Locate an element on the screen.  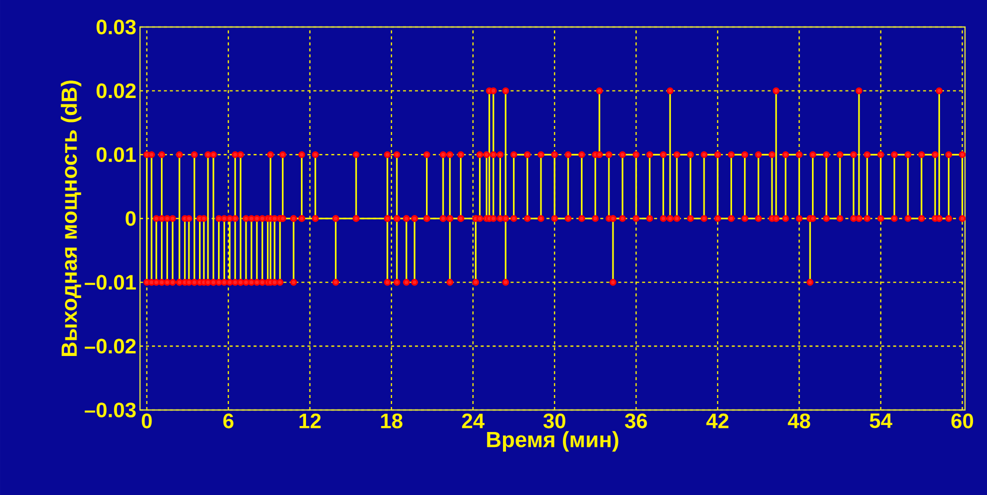
x-tick-label: 48 is located at coordinates (799, 421).